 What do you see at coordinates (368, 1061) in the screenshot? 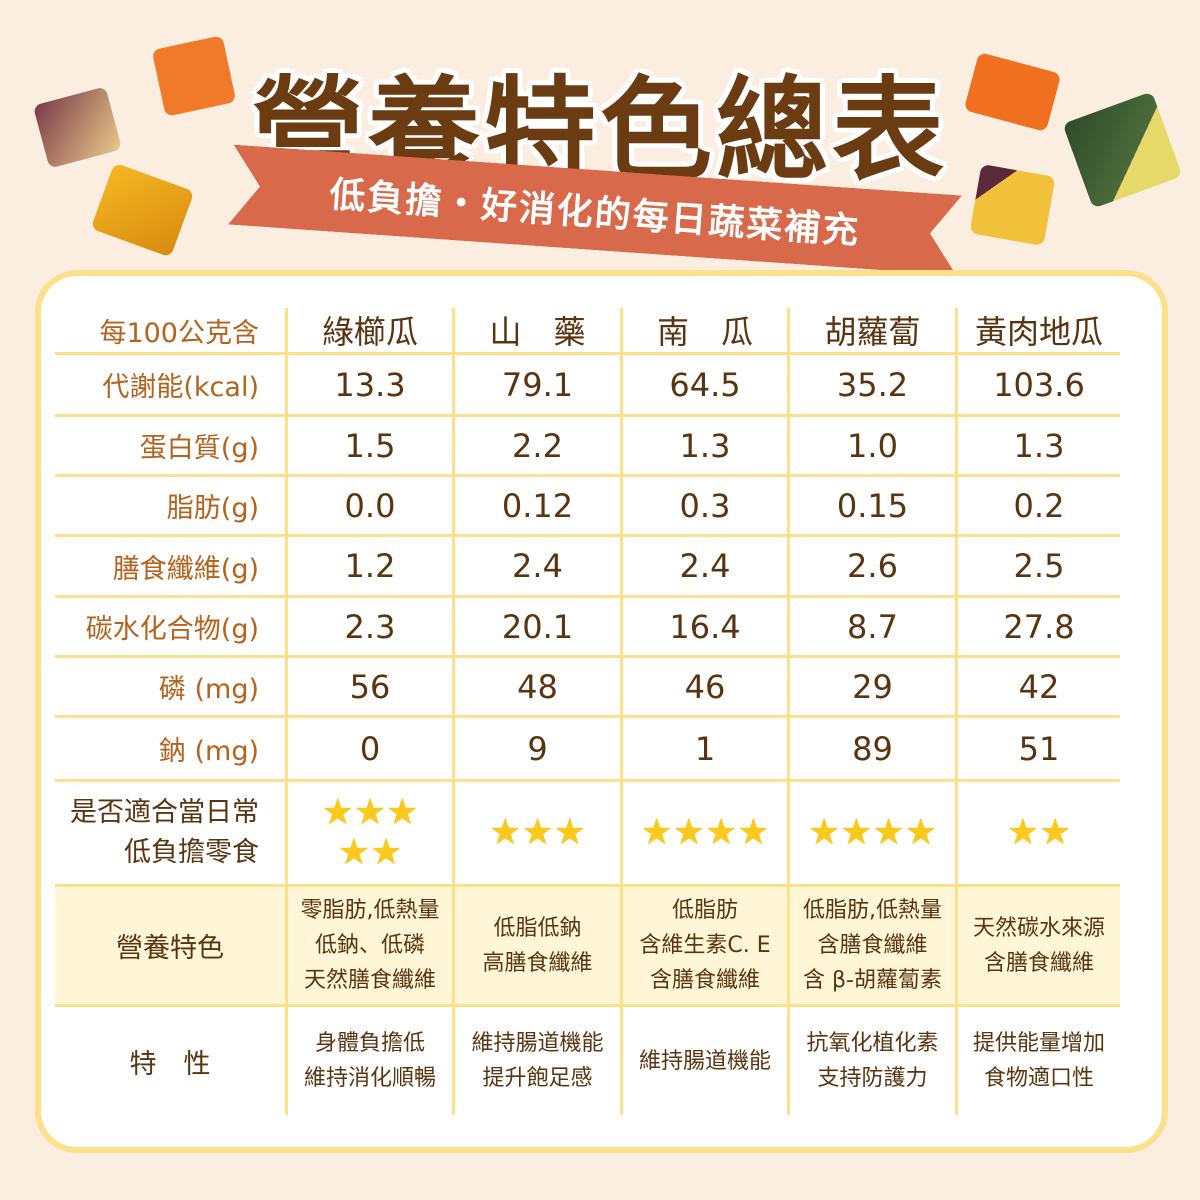
I see `trait-cell: 身體負擔低 維持消化順暢` at bounding box center [368, 1061].